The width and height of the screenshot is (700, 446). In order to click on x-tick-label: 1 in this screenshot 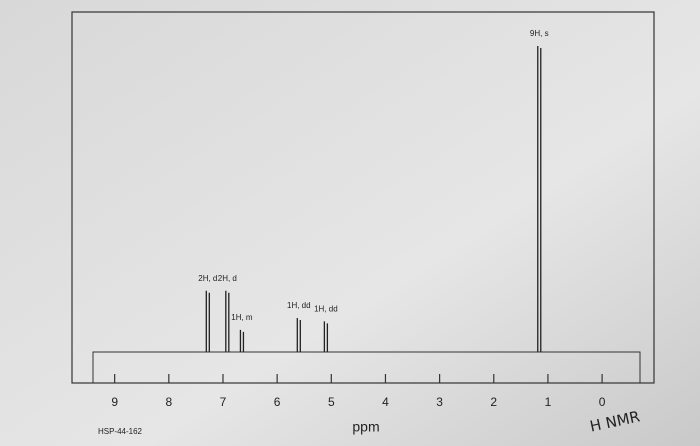, I will do `click(548, 402)`.